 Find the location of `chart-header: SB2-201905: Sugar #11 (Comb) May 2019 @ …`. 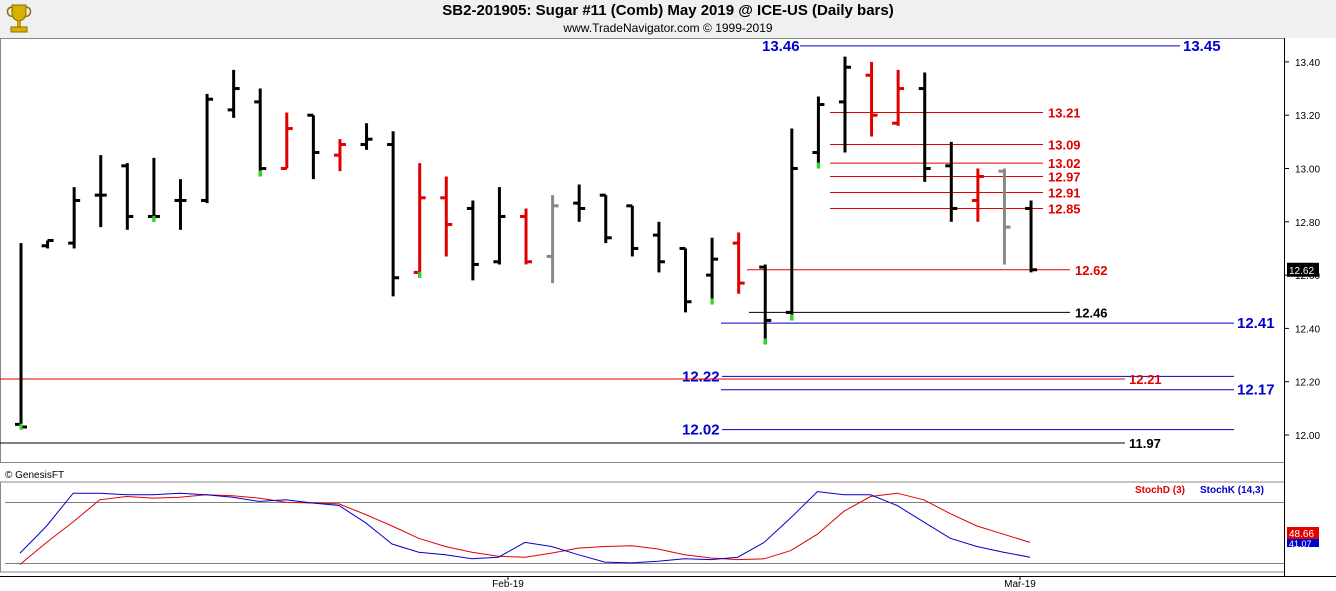

chart-header: SB2-201905: Sugar #11 (Comb) May 2019 @ … is located at coordinates (668, 19).